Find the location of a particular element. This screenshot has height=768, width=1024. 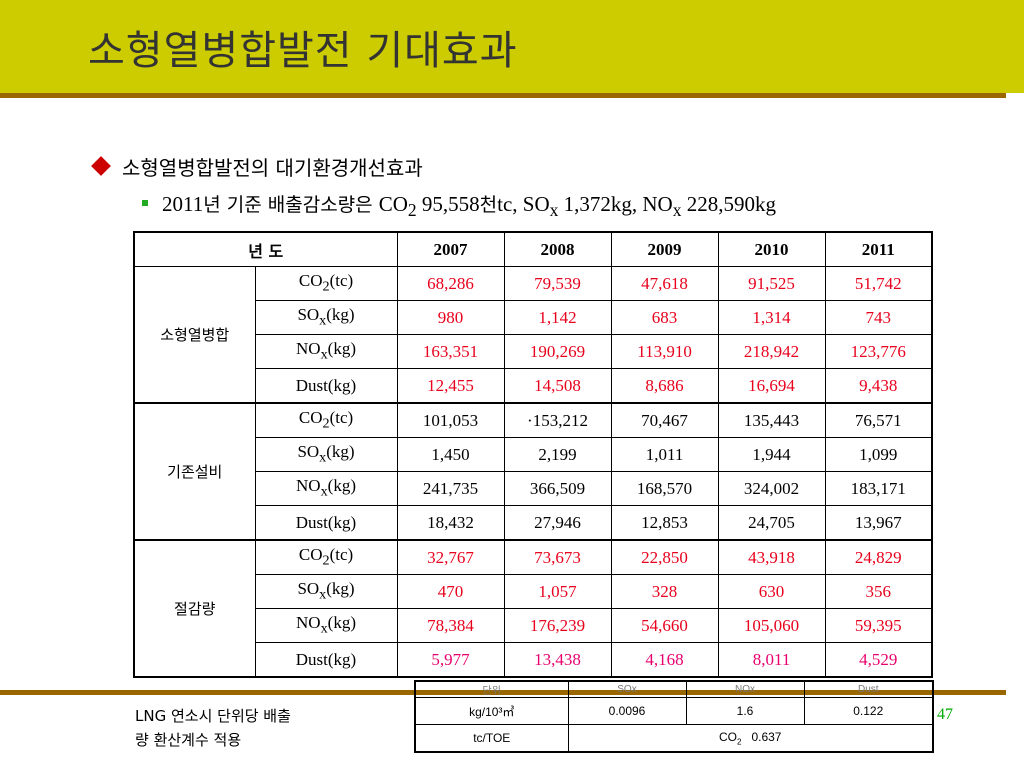

factor-header-cell: SOx is located at coordinates (627, 689).